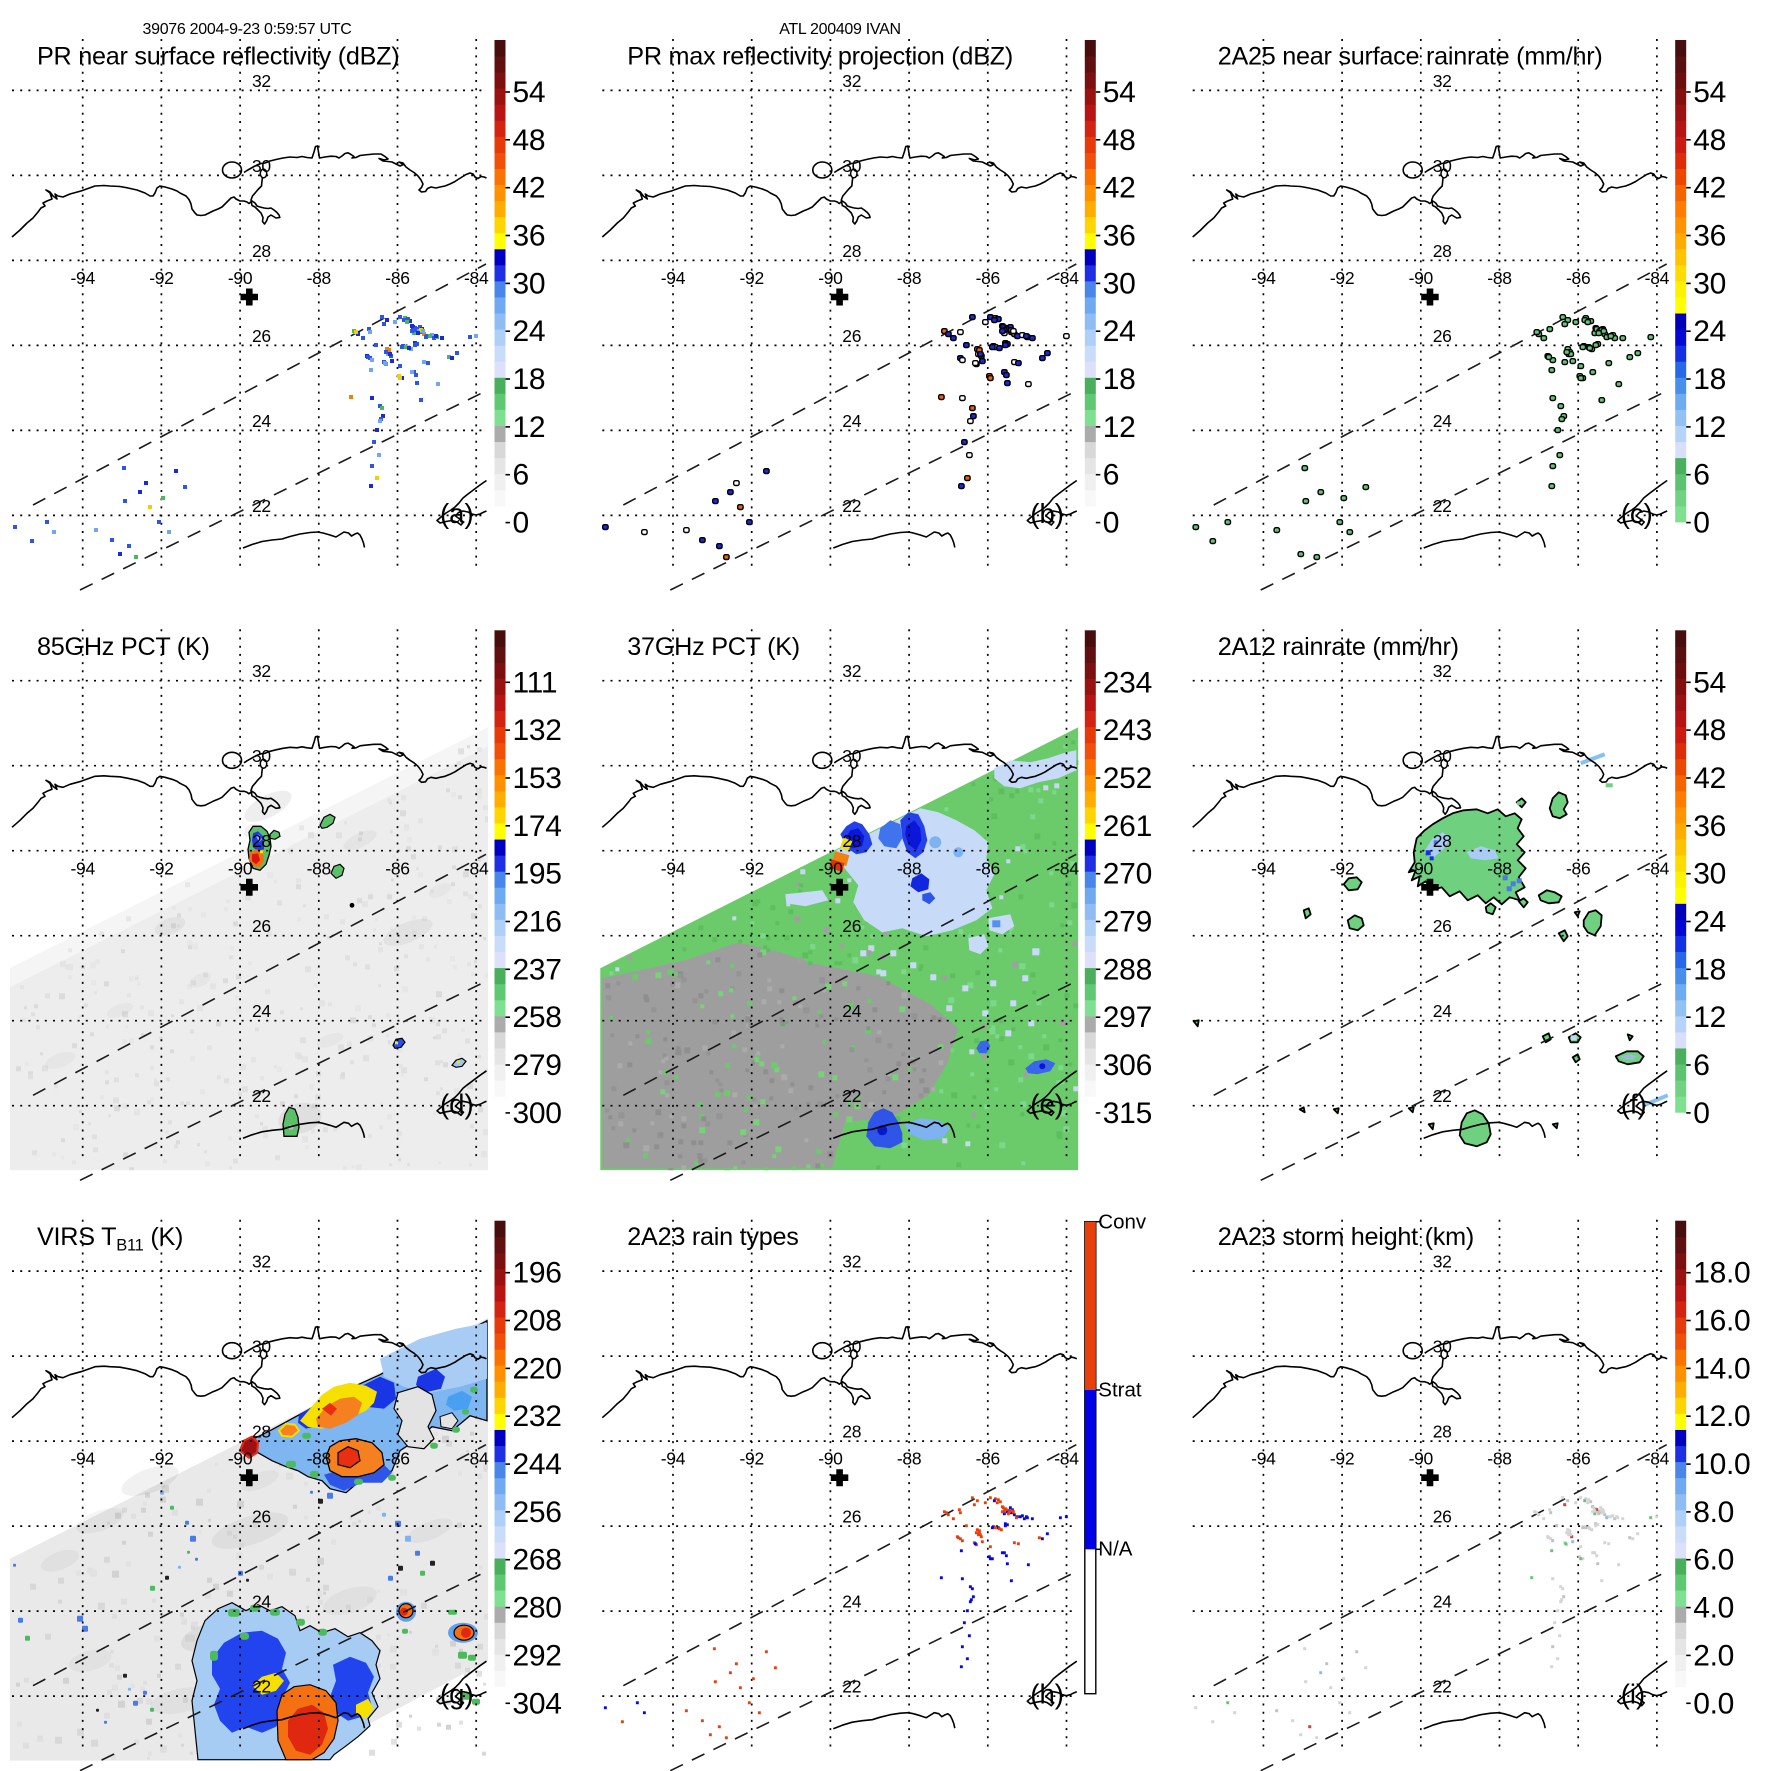  What do you see at coordinates (840, 29) in the screenshot?
I see `svg-text: ATL 200409 IVAN` at bounding box center [840, 29].